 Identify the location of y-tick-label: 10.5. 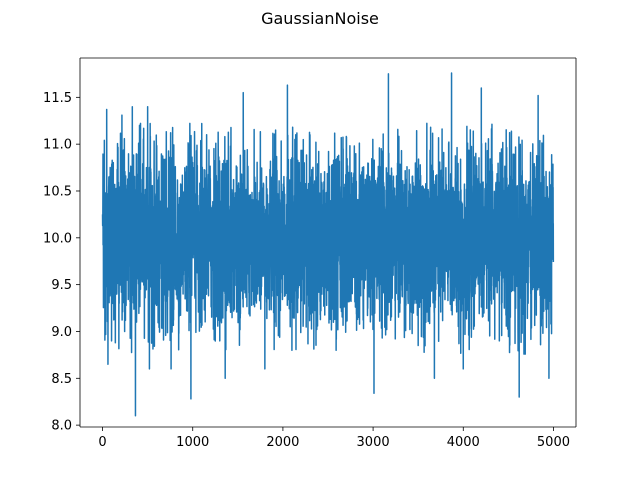
(57, 191).